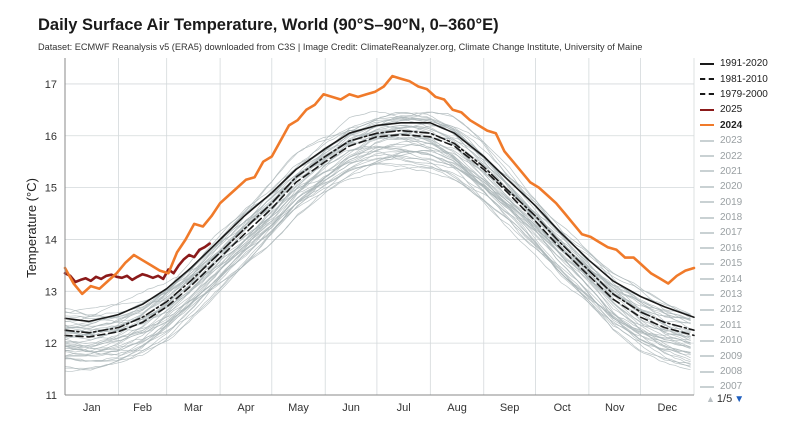 This screenshot has width=800, height=423. What do you see at coordinates (731, 325) in the screenshot?
I see `legend-label: 2011` at bounding box center [731, 325].